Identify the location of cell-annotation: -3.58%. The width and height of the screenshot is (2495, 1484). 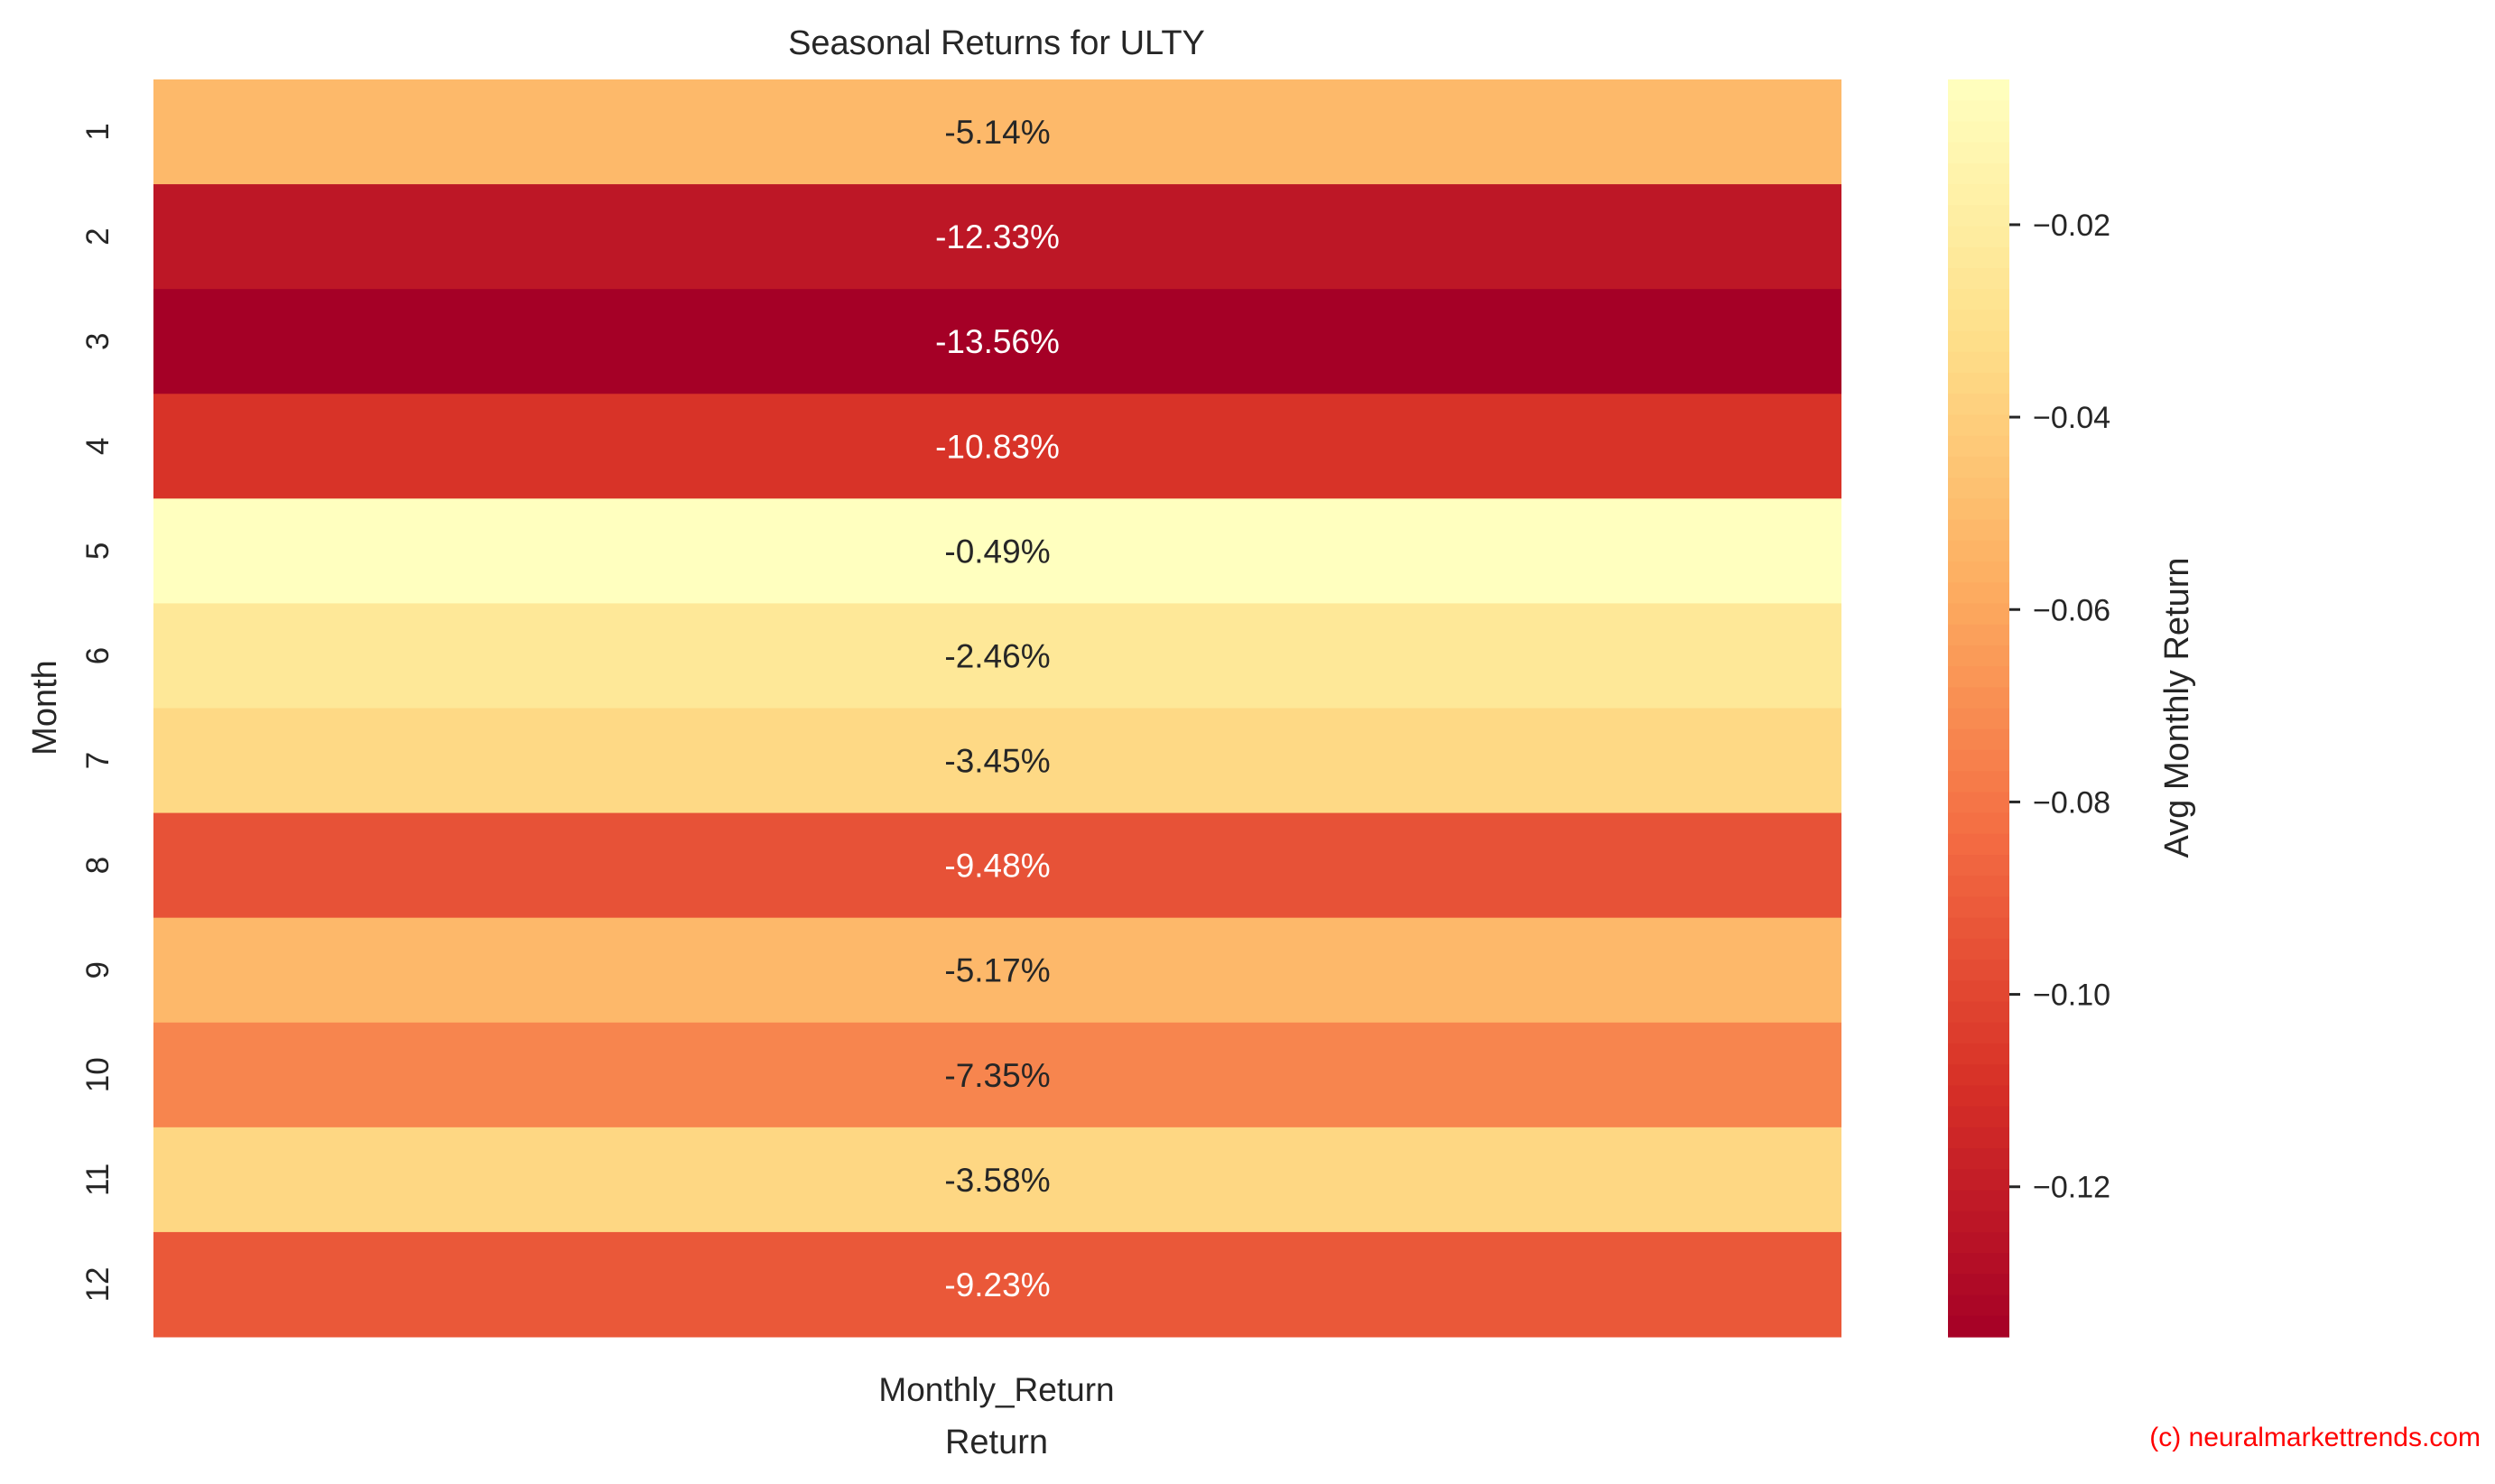
(997, 1180).